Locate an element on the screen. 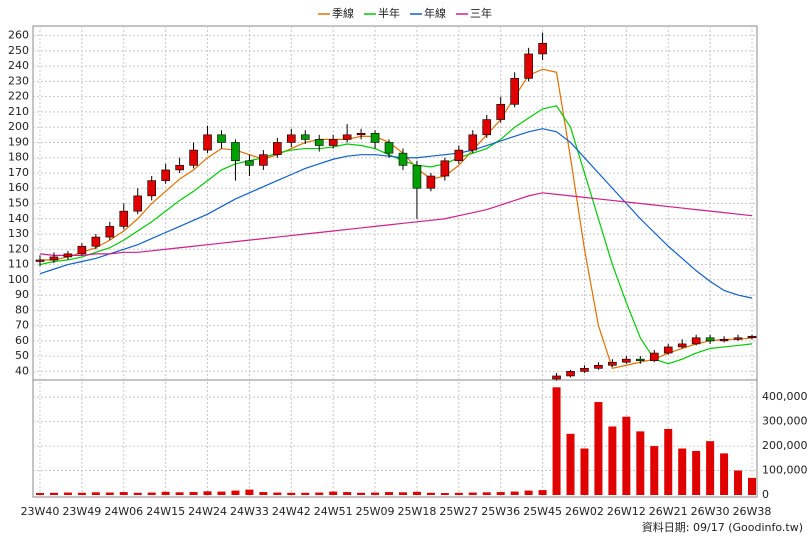 The width and height of the screenshot is (808, 540). volume-tick-label: 0 is located at coordinates (765, 494).